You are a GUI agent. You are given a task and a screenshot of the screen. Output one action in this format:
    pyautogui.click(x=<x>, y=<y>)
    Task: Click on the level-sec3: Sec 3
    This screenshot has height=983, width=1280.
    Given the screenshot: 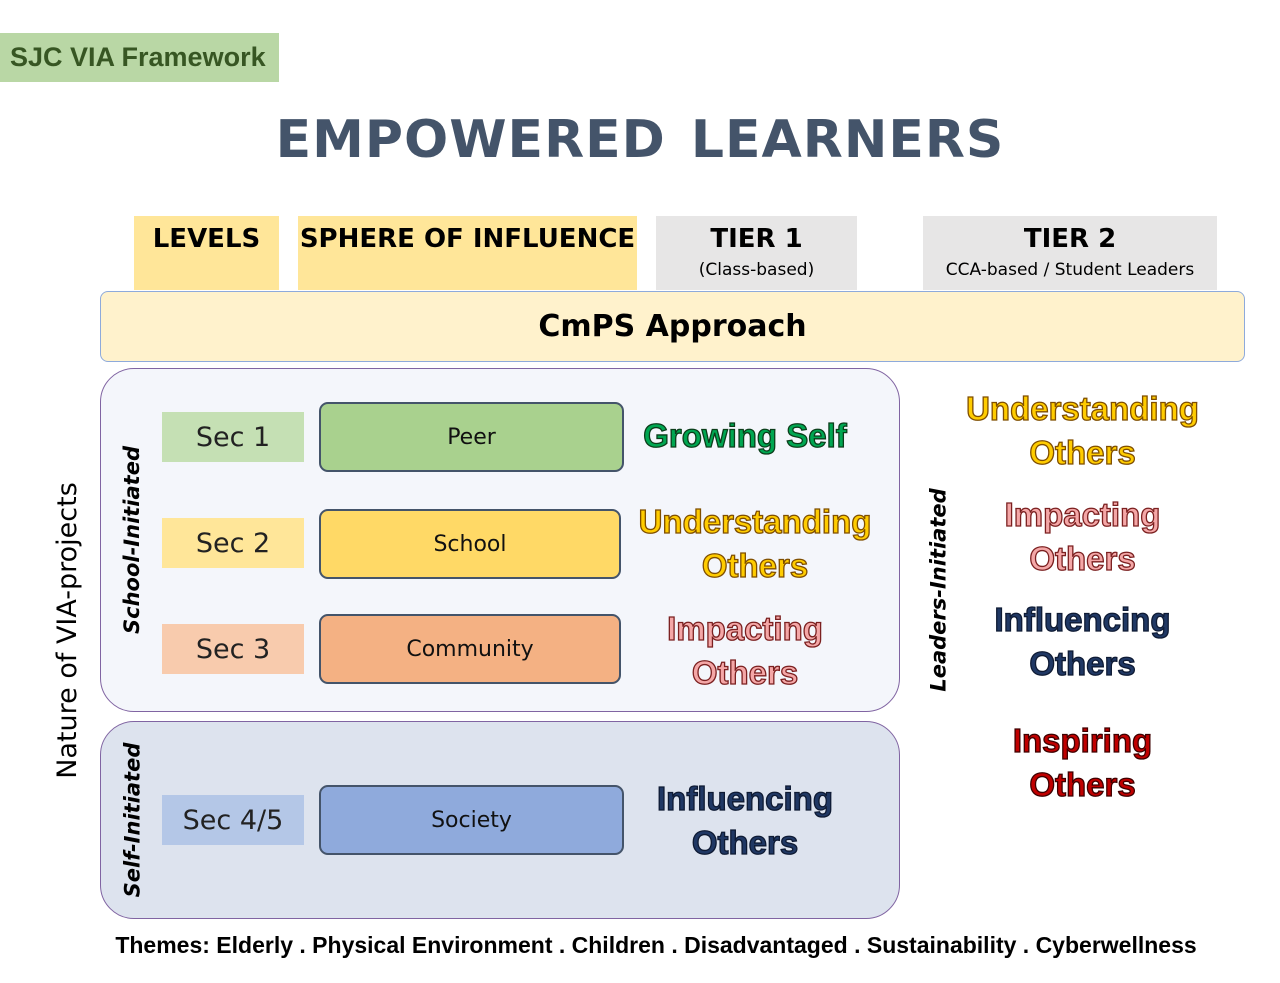 What is the action you would take?
    pyautogui.click(x=233, y=649)
    